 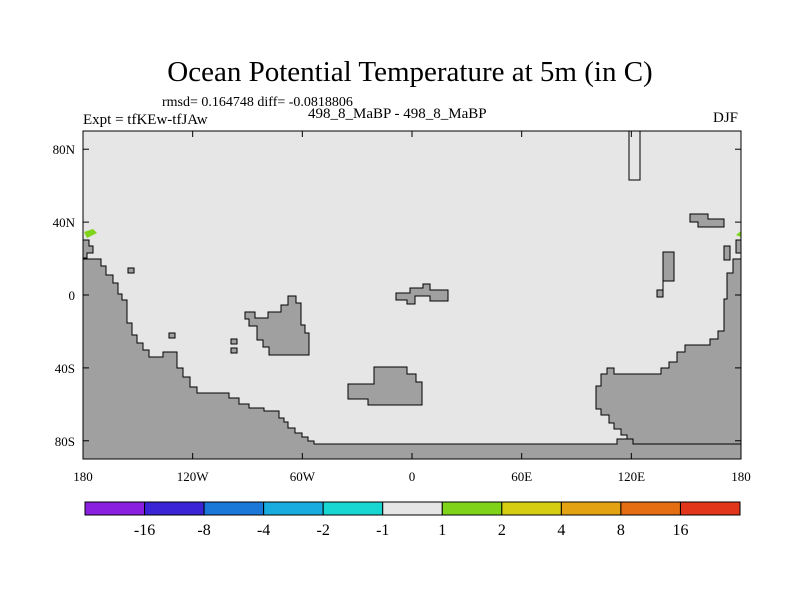 I want to click on x-tick-label: 60W, so click(x=303, y=476).